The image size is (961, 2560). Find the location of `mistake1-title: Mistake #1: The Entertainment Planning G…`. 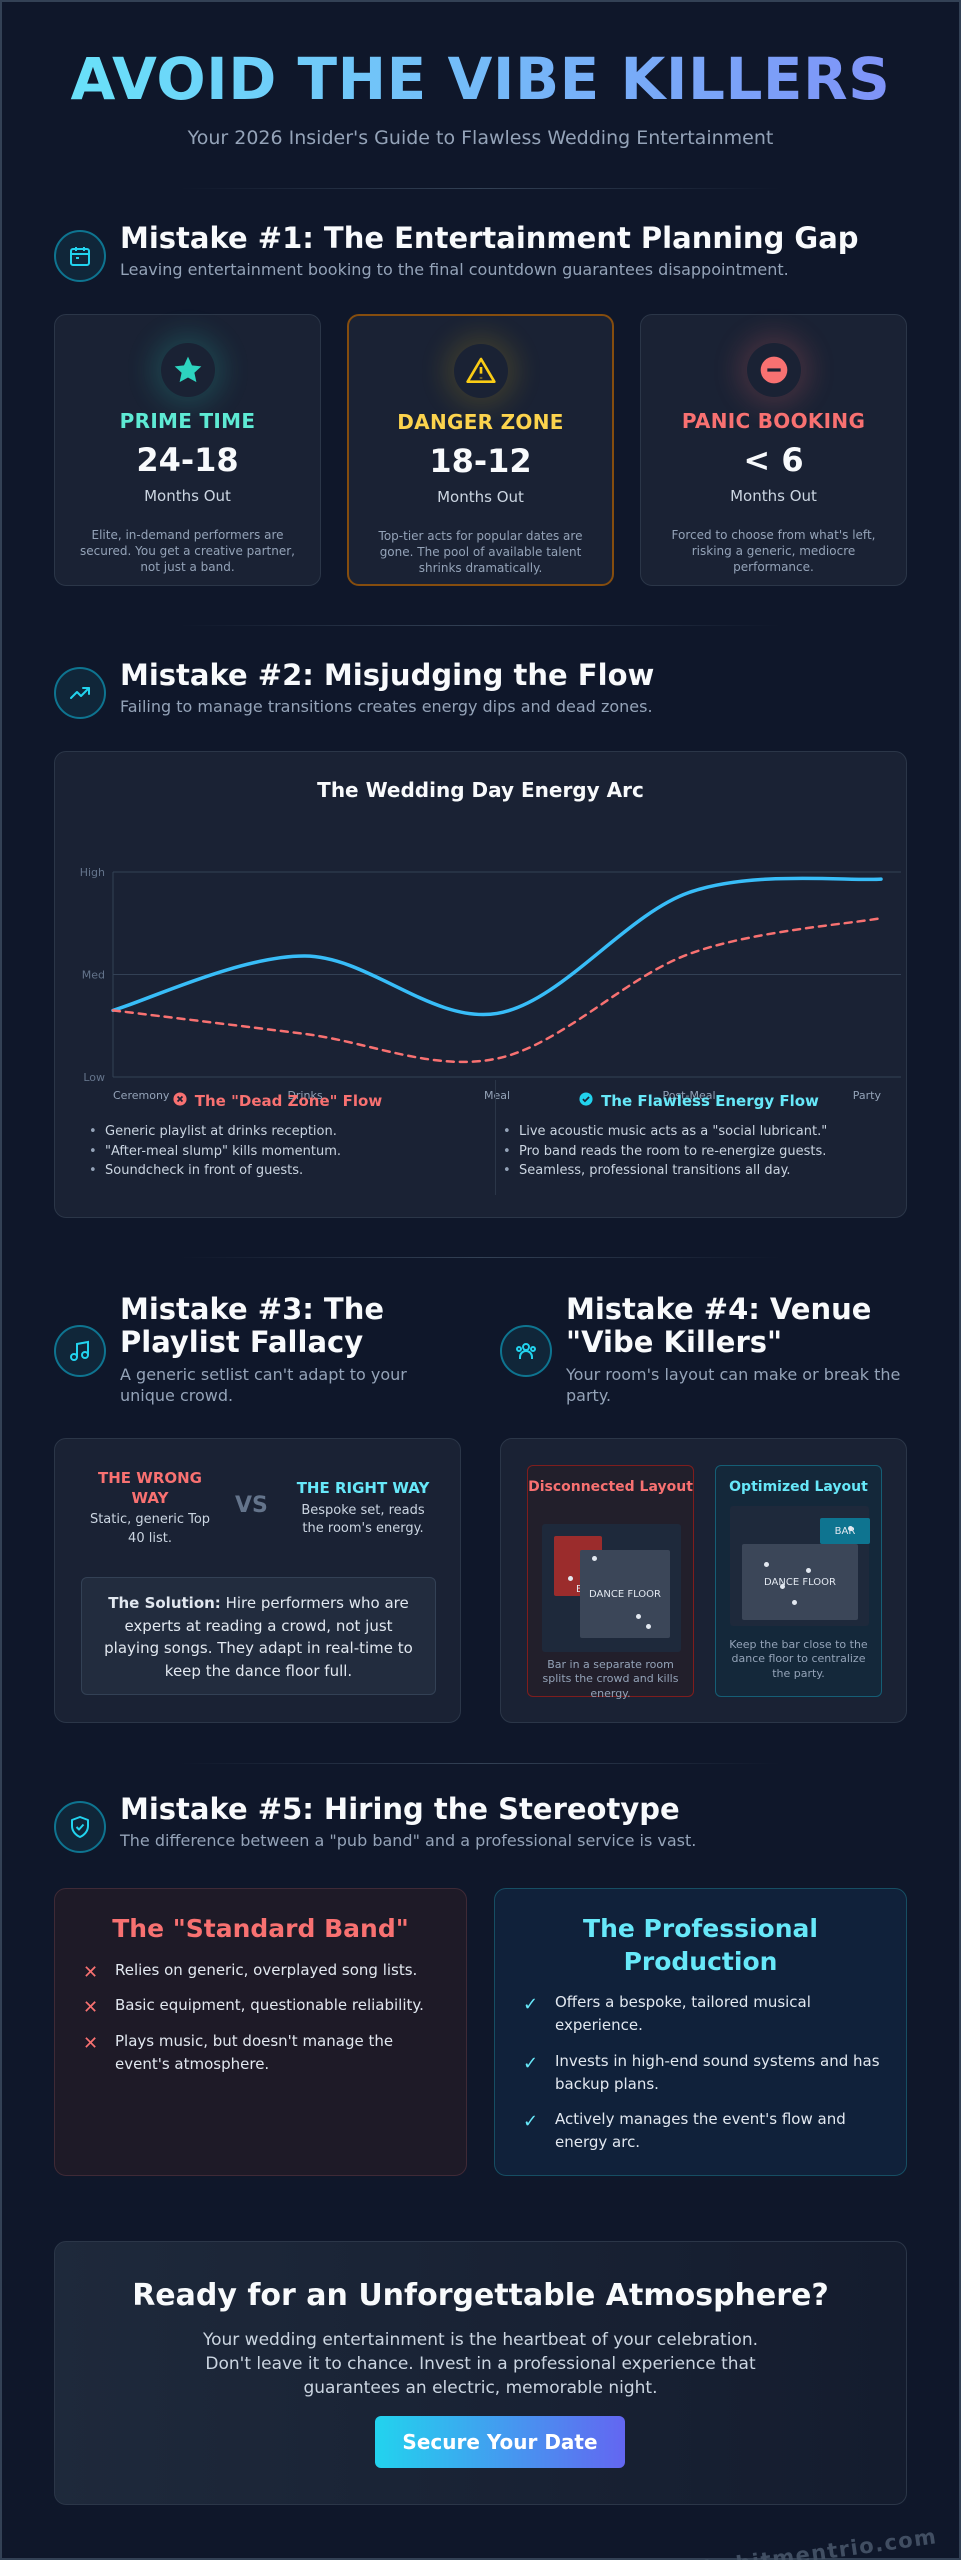

mistake1-title: Mistake #1: The Entertainment Planning G… is located at coordinates (489, 238).